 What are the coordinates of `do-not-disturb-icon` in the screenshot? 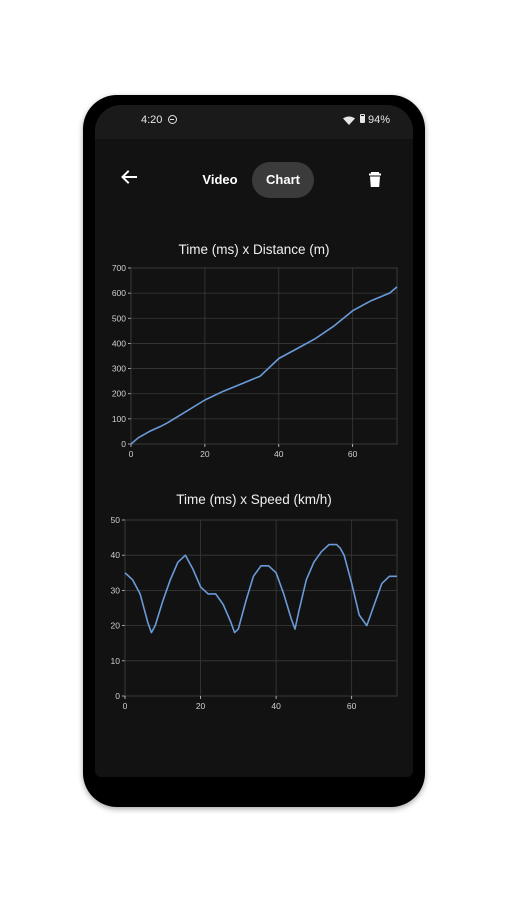 It's located at (172, 119).